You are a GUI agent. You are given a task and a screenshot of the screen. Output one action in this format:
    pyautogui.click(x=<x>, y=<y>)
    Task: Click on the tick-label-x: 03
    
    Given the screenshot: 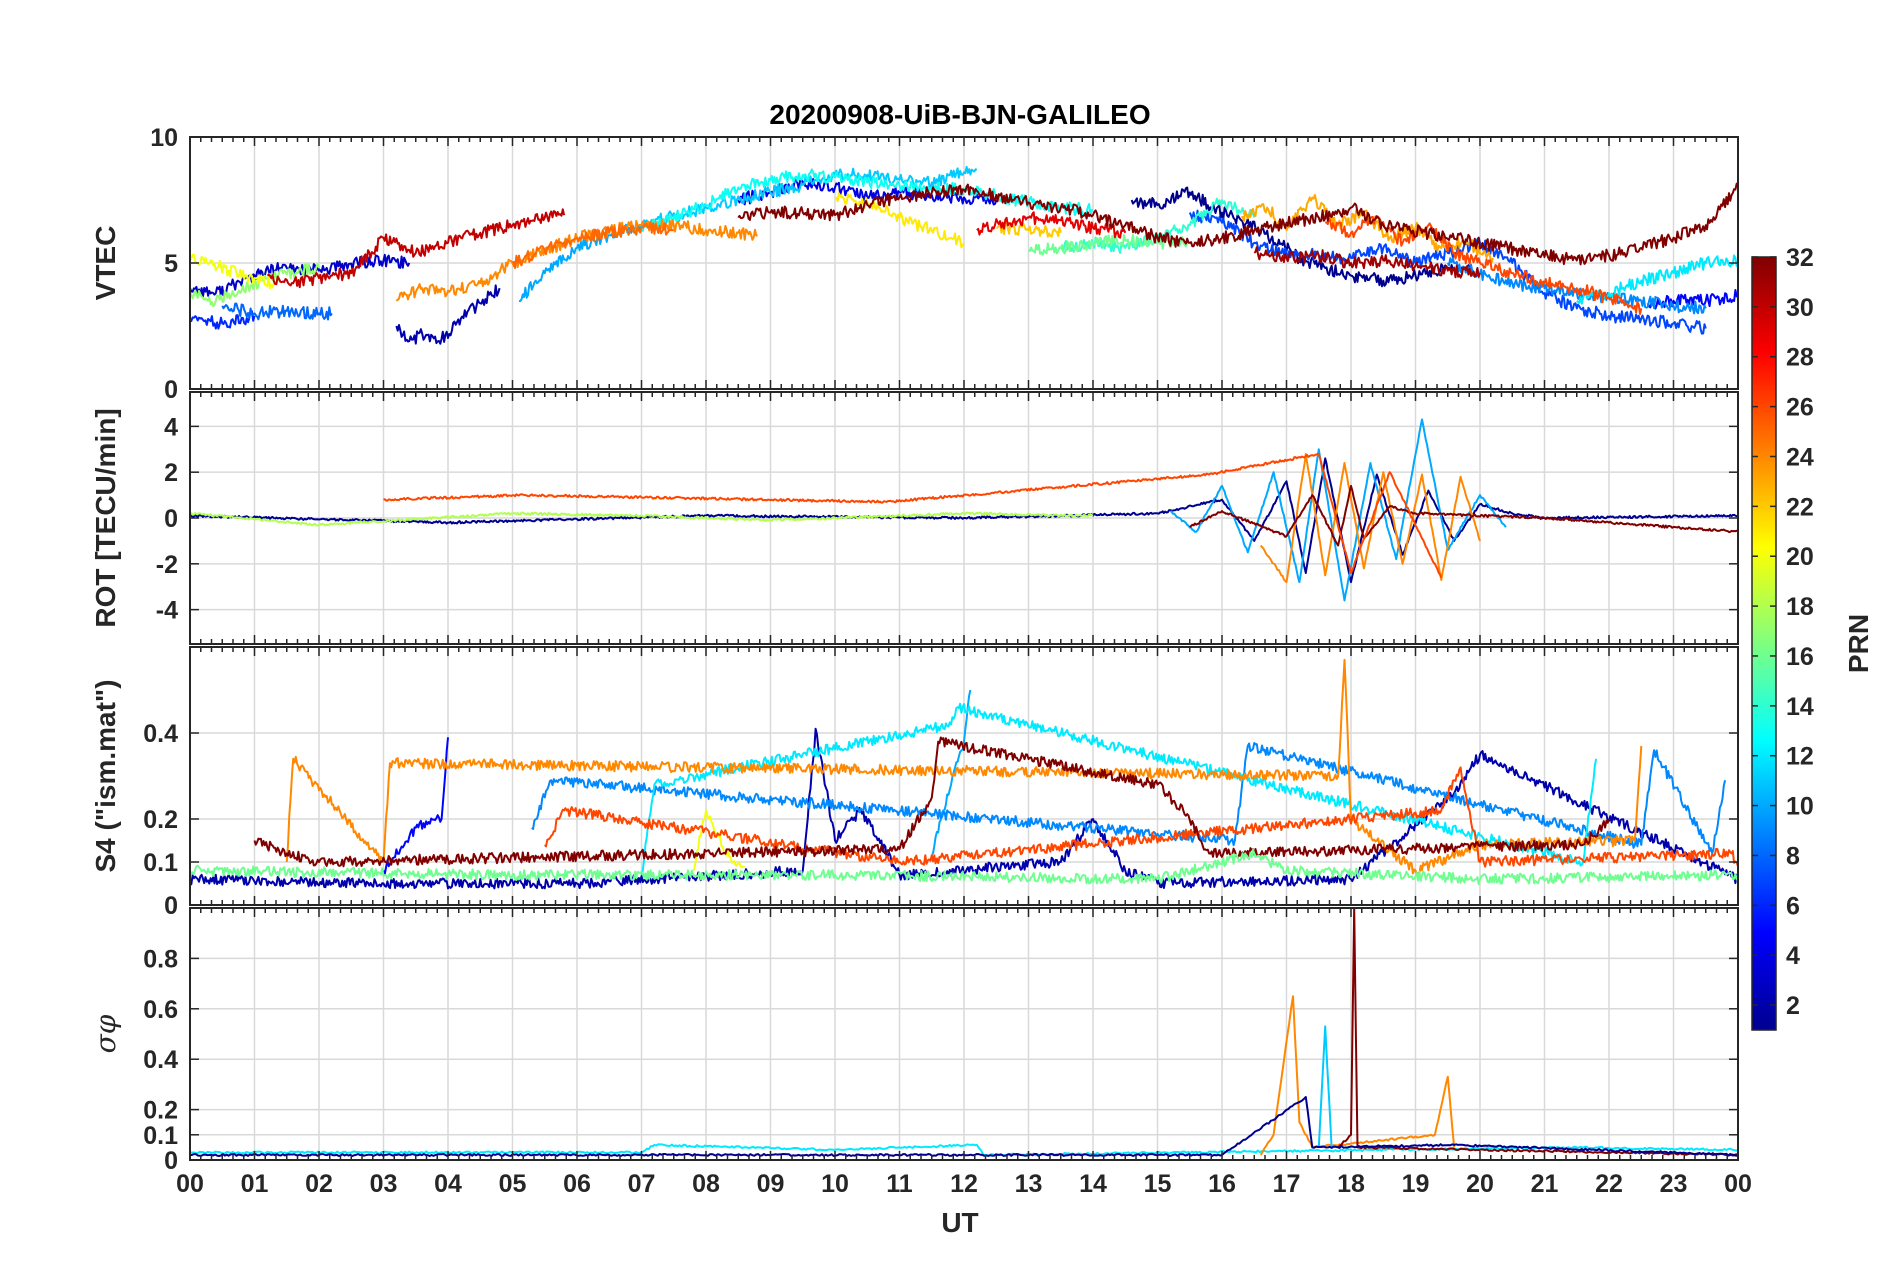 What is the action you would take?
    pyautogui.click(x=384, y=1184)
    